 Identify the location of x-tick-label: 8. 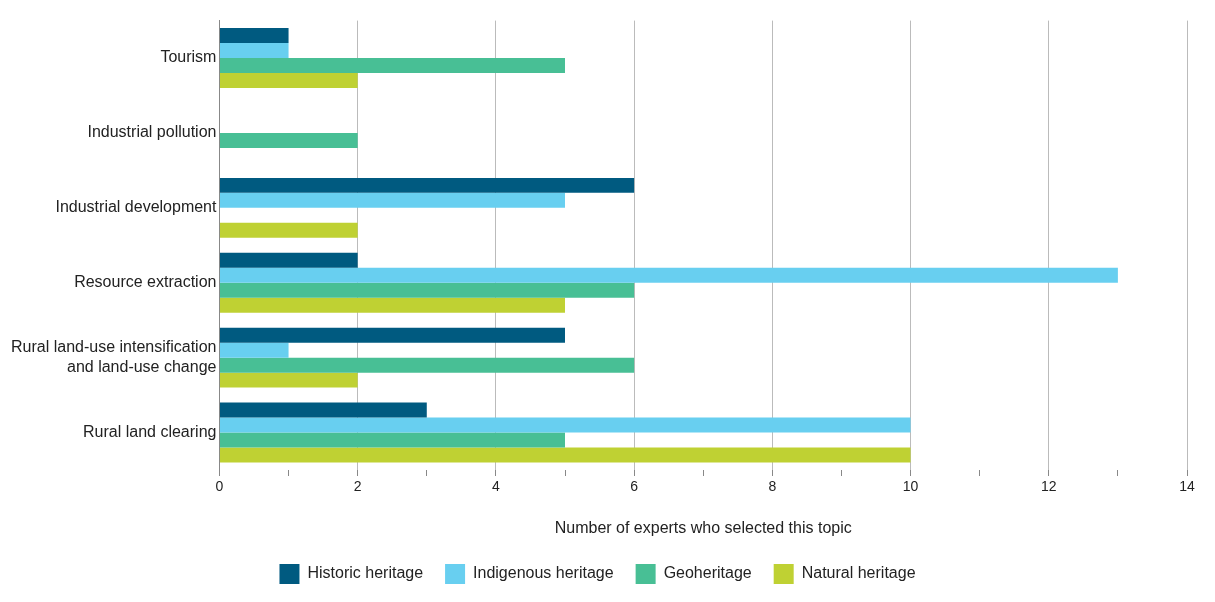
(772, 486).